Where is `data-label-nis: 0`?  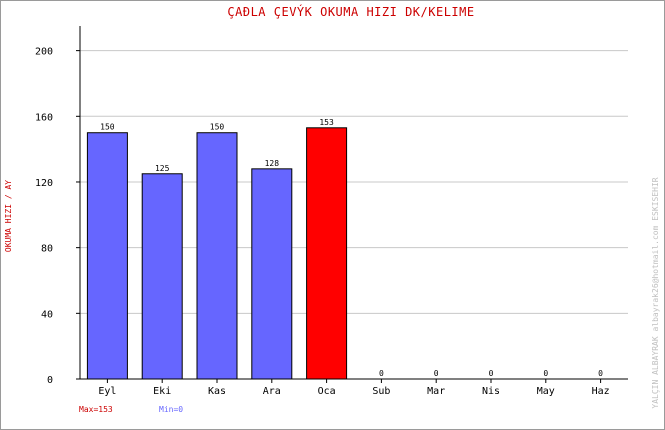
data-label-nis: 0 is located at coordinates (491, 373).